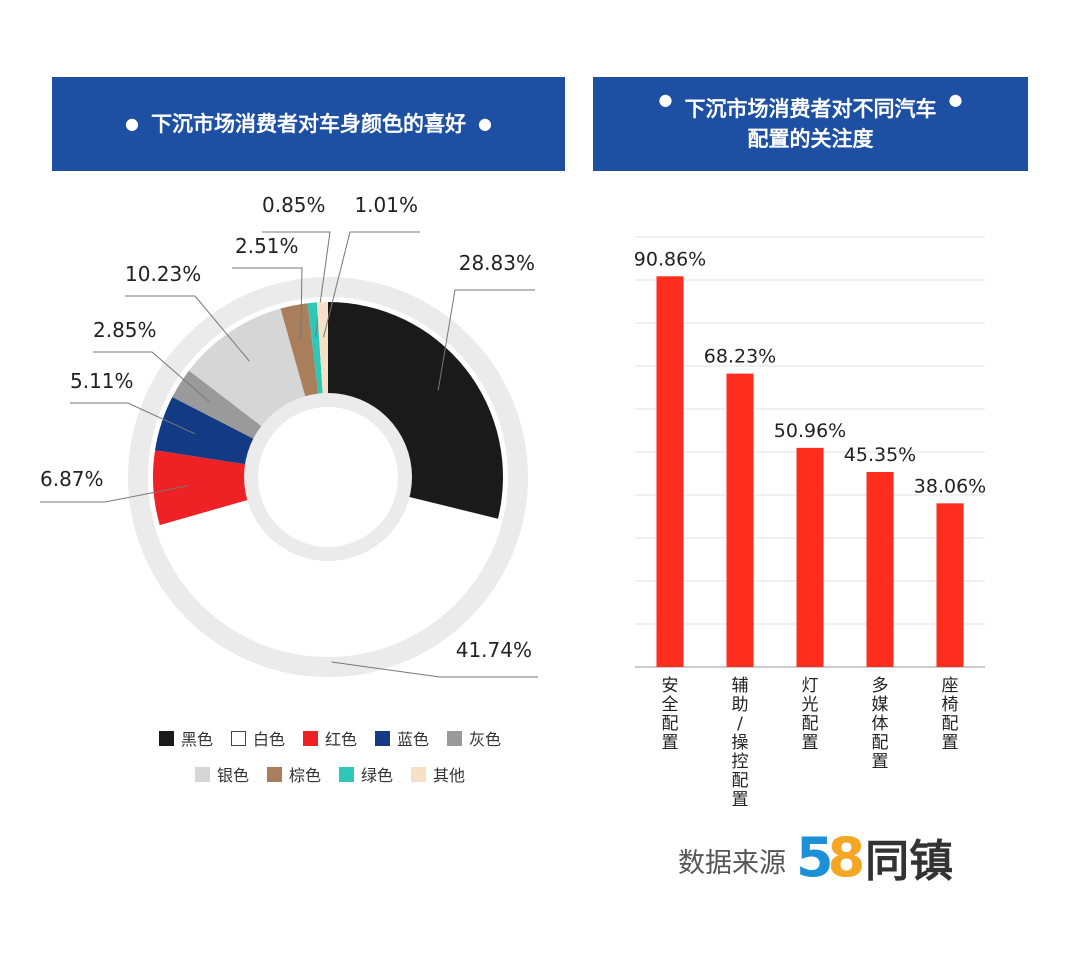 The image size is (1080, 963). Describe the element at coordinates (72, 479) in the screenshot. I see `pie-data-label: 6.87%` at that location.